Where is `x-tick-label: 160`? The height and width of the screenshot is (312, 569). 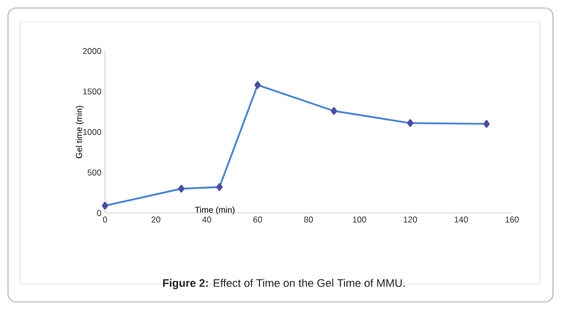
x-tick-label: 160 is located at coordinates (512, 219).